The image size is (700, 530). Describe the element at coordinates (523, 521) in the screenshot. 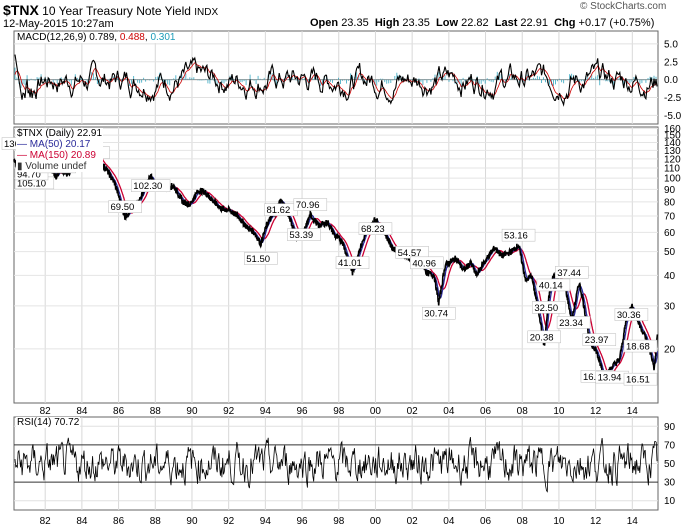

I see `x-tick-label: 08` at that location.